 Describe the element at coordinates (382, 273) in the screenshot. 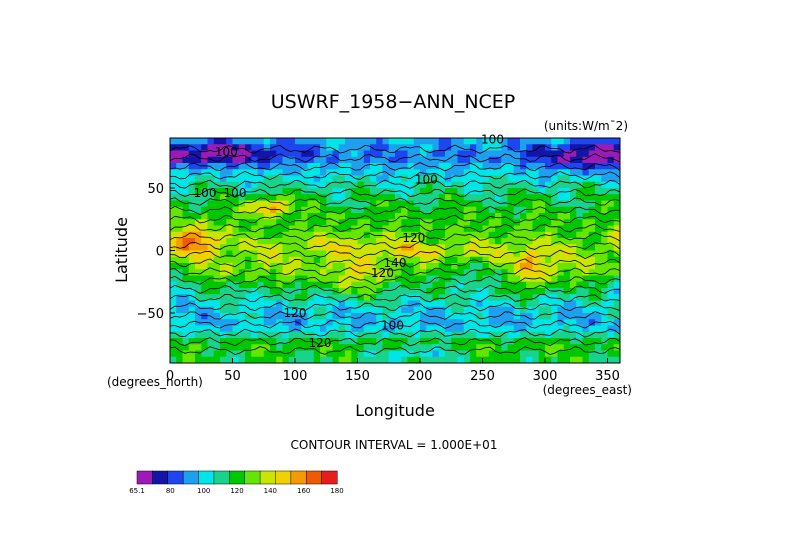

I see `contour-label: 120` at that location.